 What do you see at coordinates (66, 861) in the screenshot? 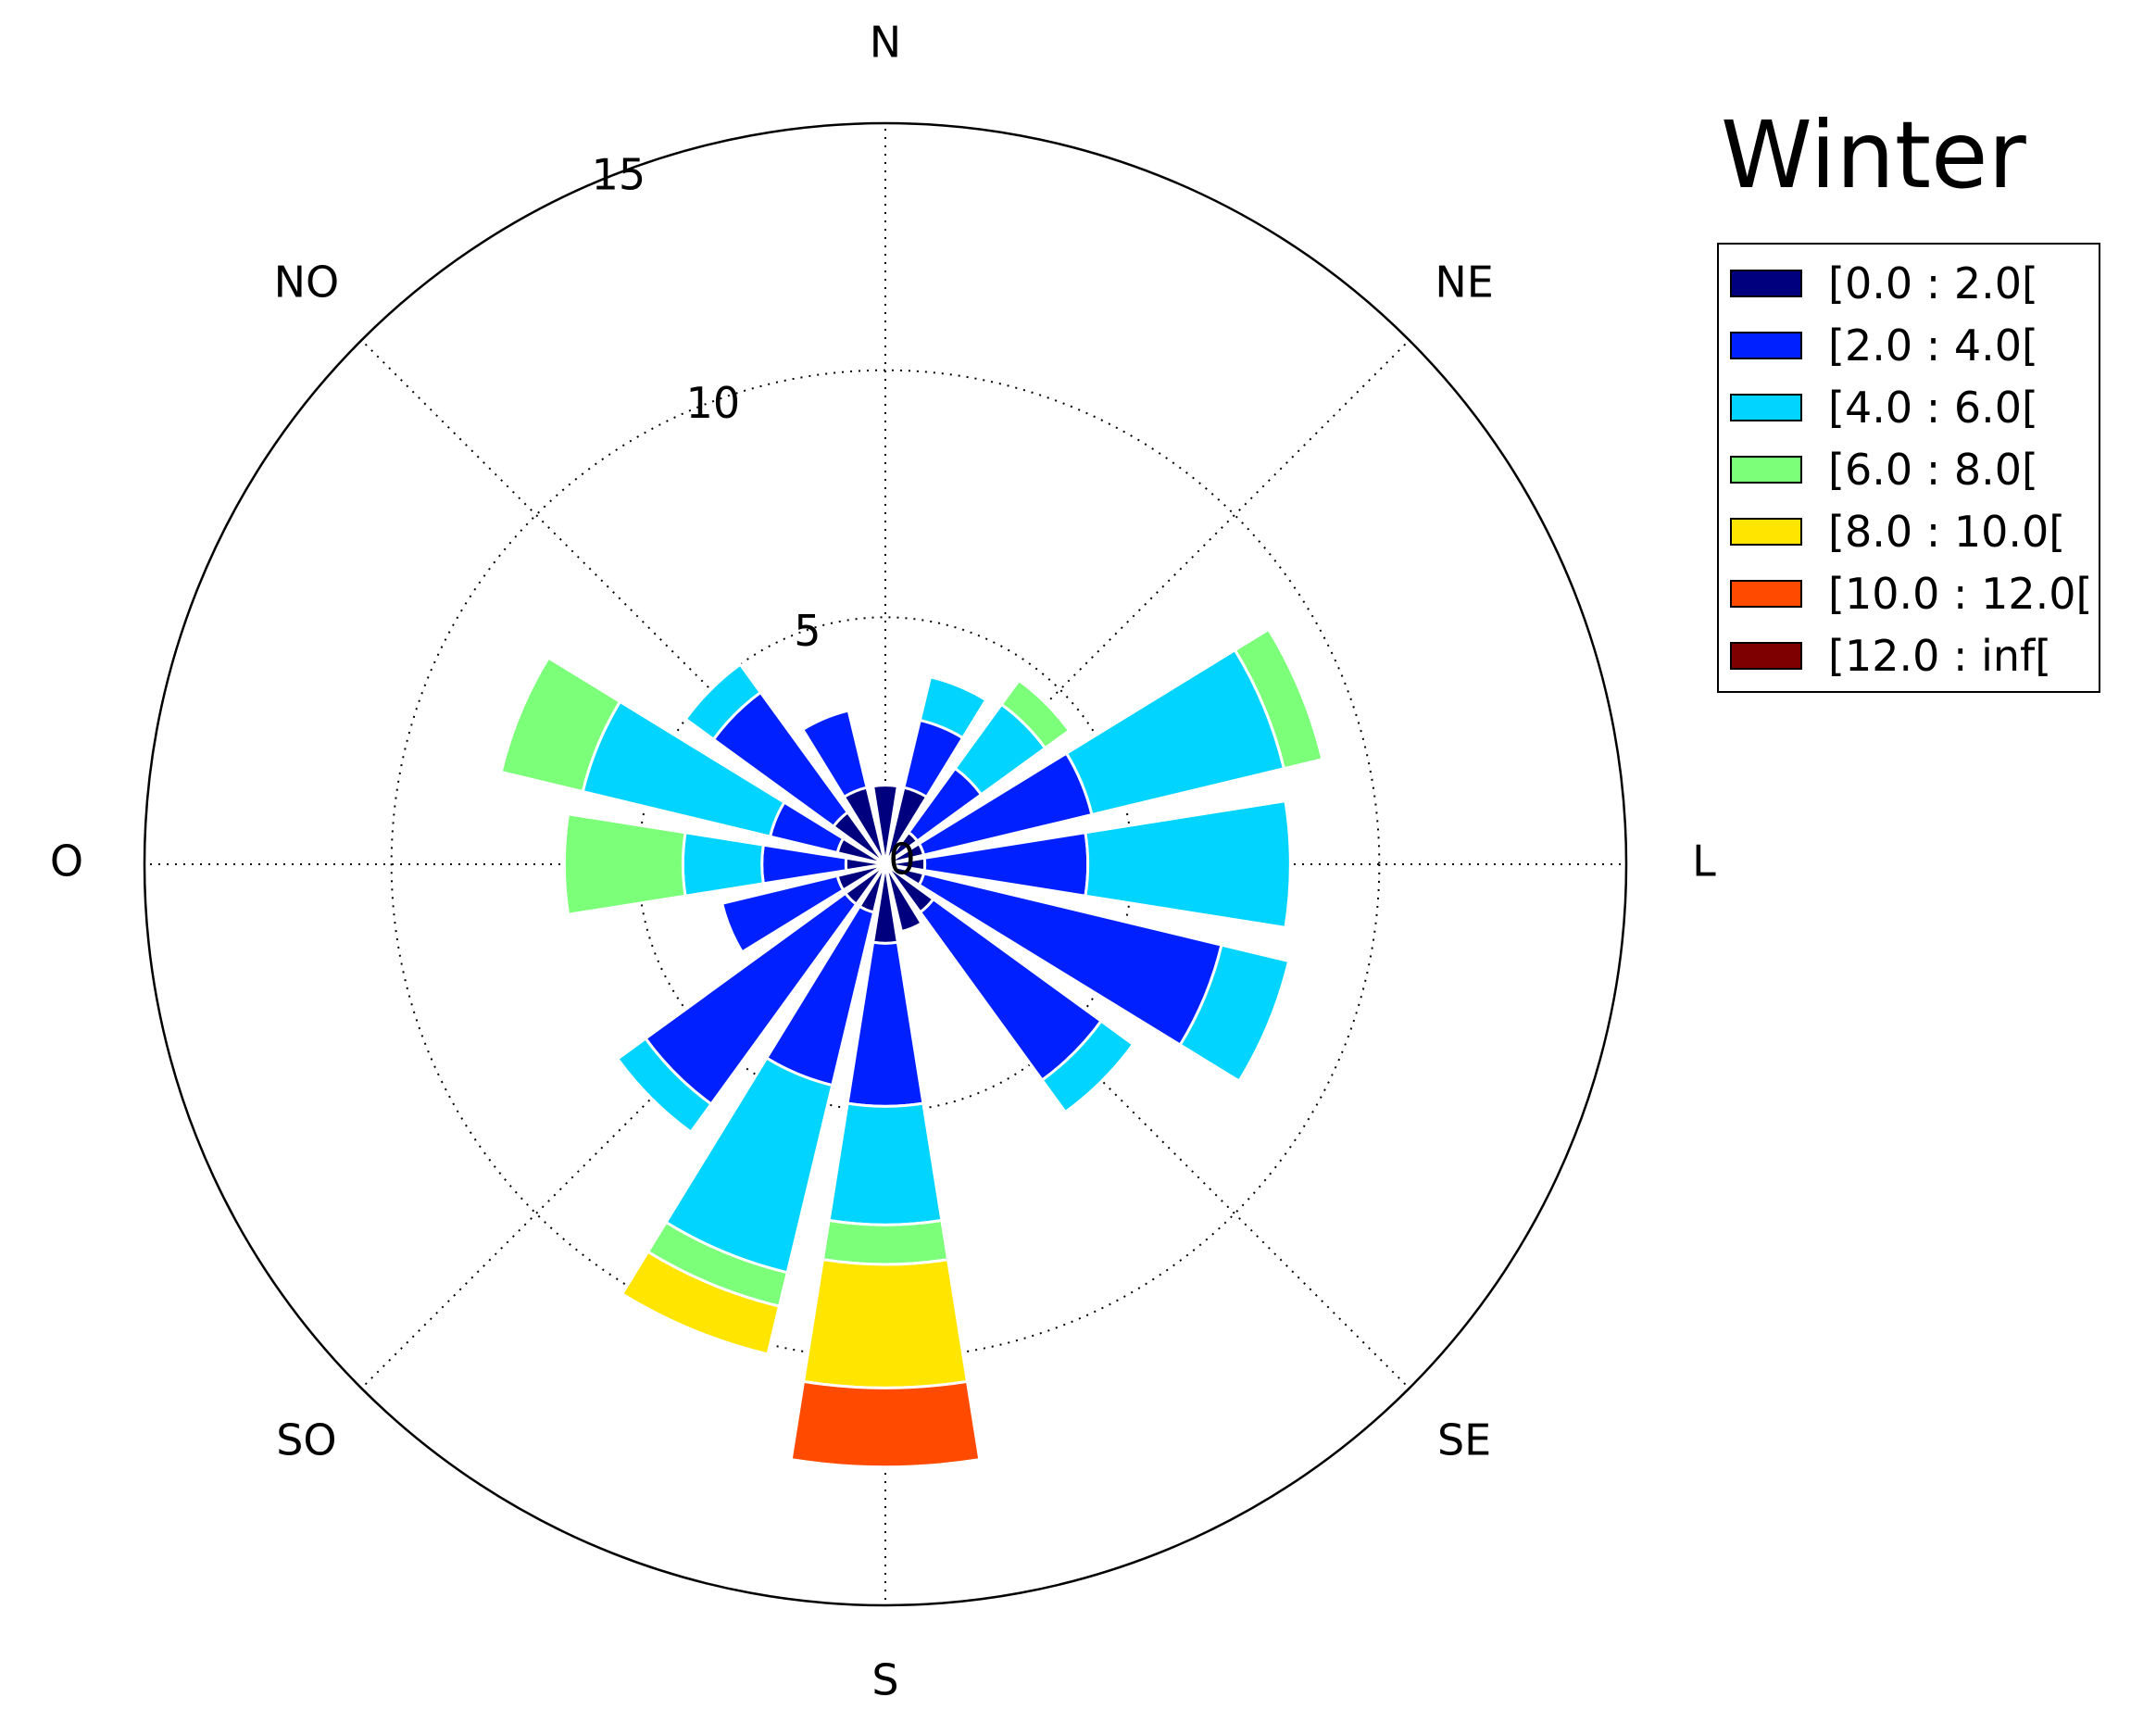
I see `direction-label-O: O` at bounding box center [66, 861].